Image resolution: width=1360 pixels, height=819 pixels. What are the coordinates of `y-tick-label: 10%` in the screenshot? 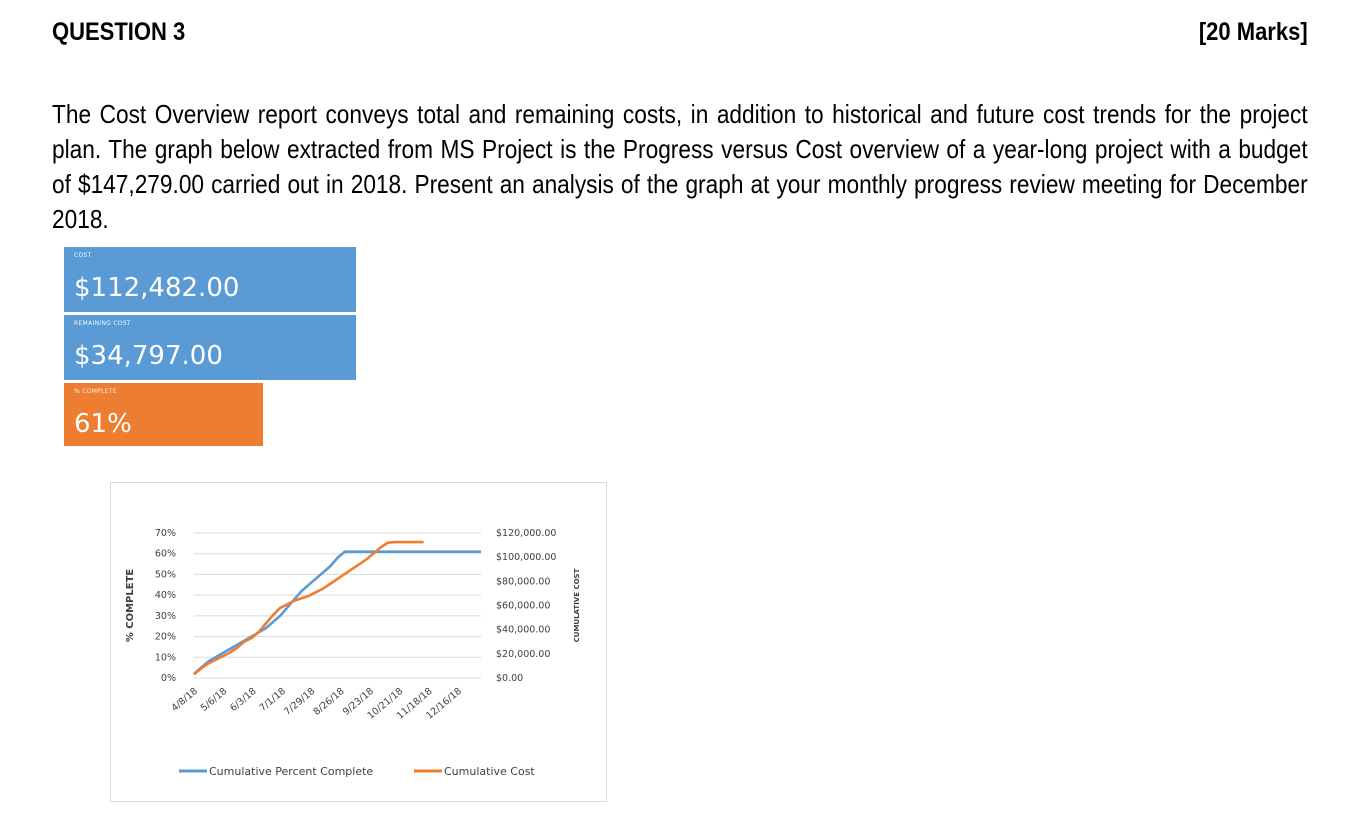 It's located at (165, 657).